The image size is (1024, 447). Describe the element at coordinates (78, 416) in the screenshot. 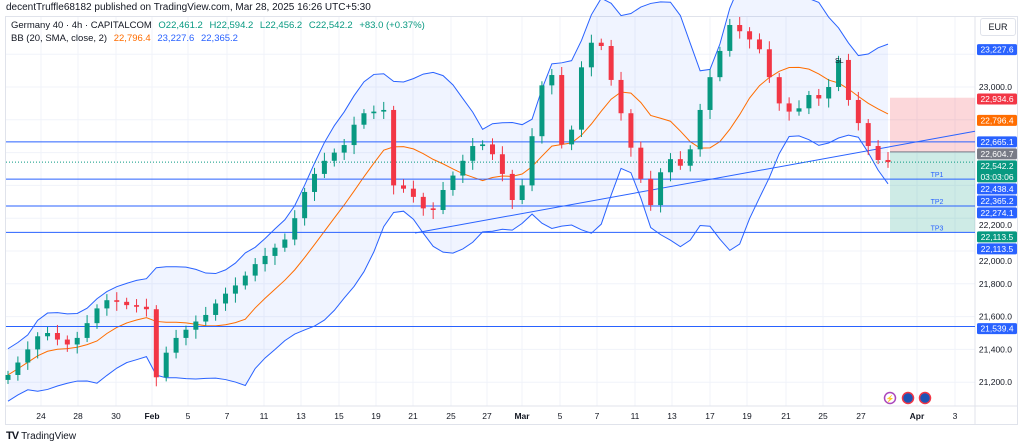

I see `x-tick-label: 28` at that location.